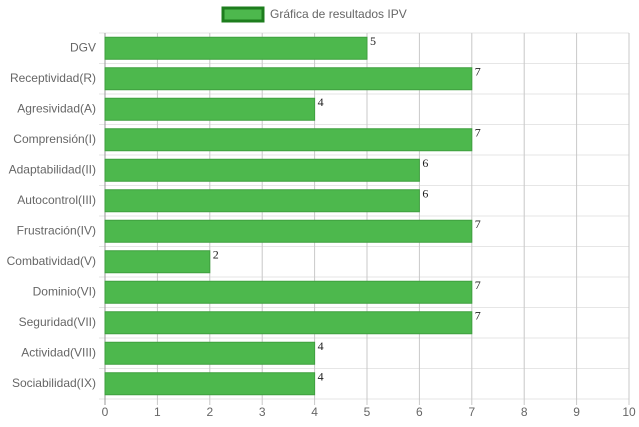 This screenshot has height=427, width=639. Describe the element at coordinates (373, 41) in the screenshot. I see `value-label: 5` at that location.